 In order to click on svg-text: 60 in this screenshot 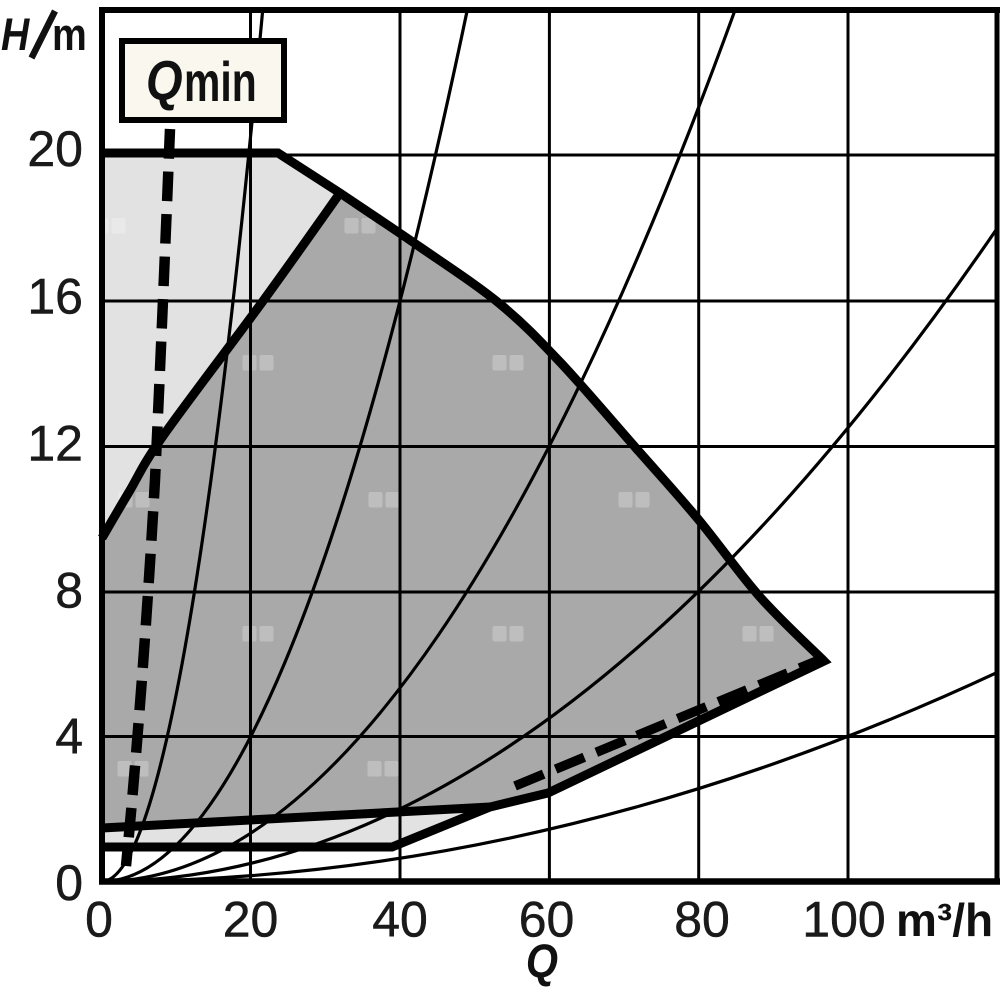, I will do `click(547, 920)`.